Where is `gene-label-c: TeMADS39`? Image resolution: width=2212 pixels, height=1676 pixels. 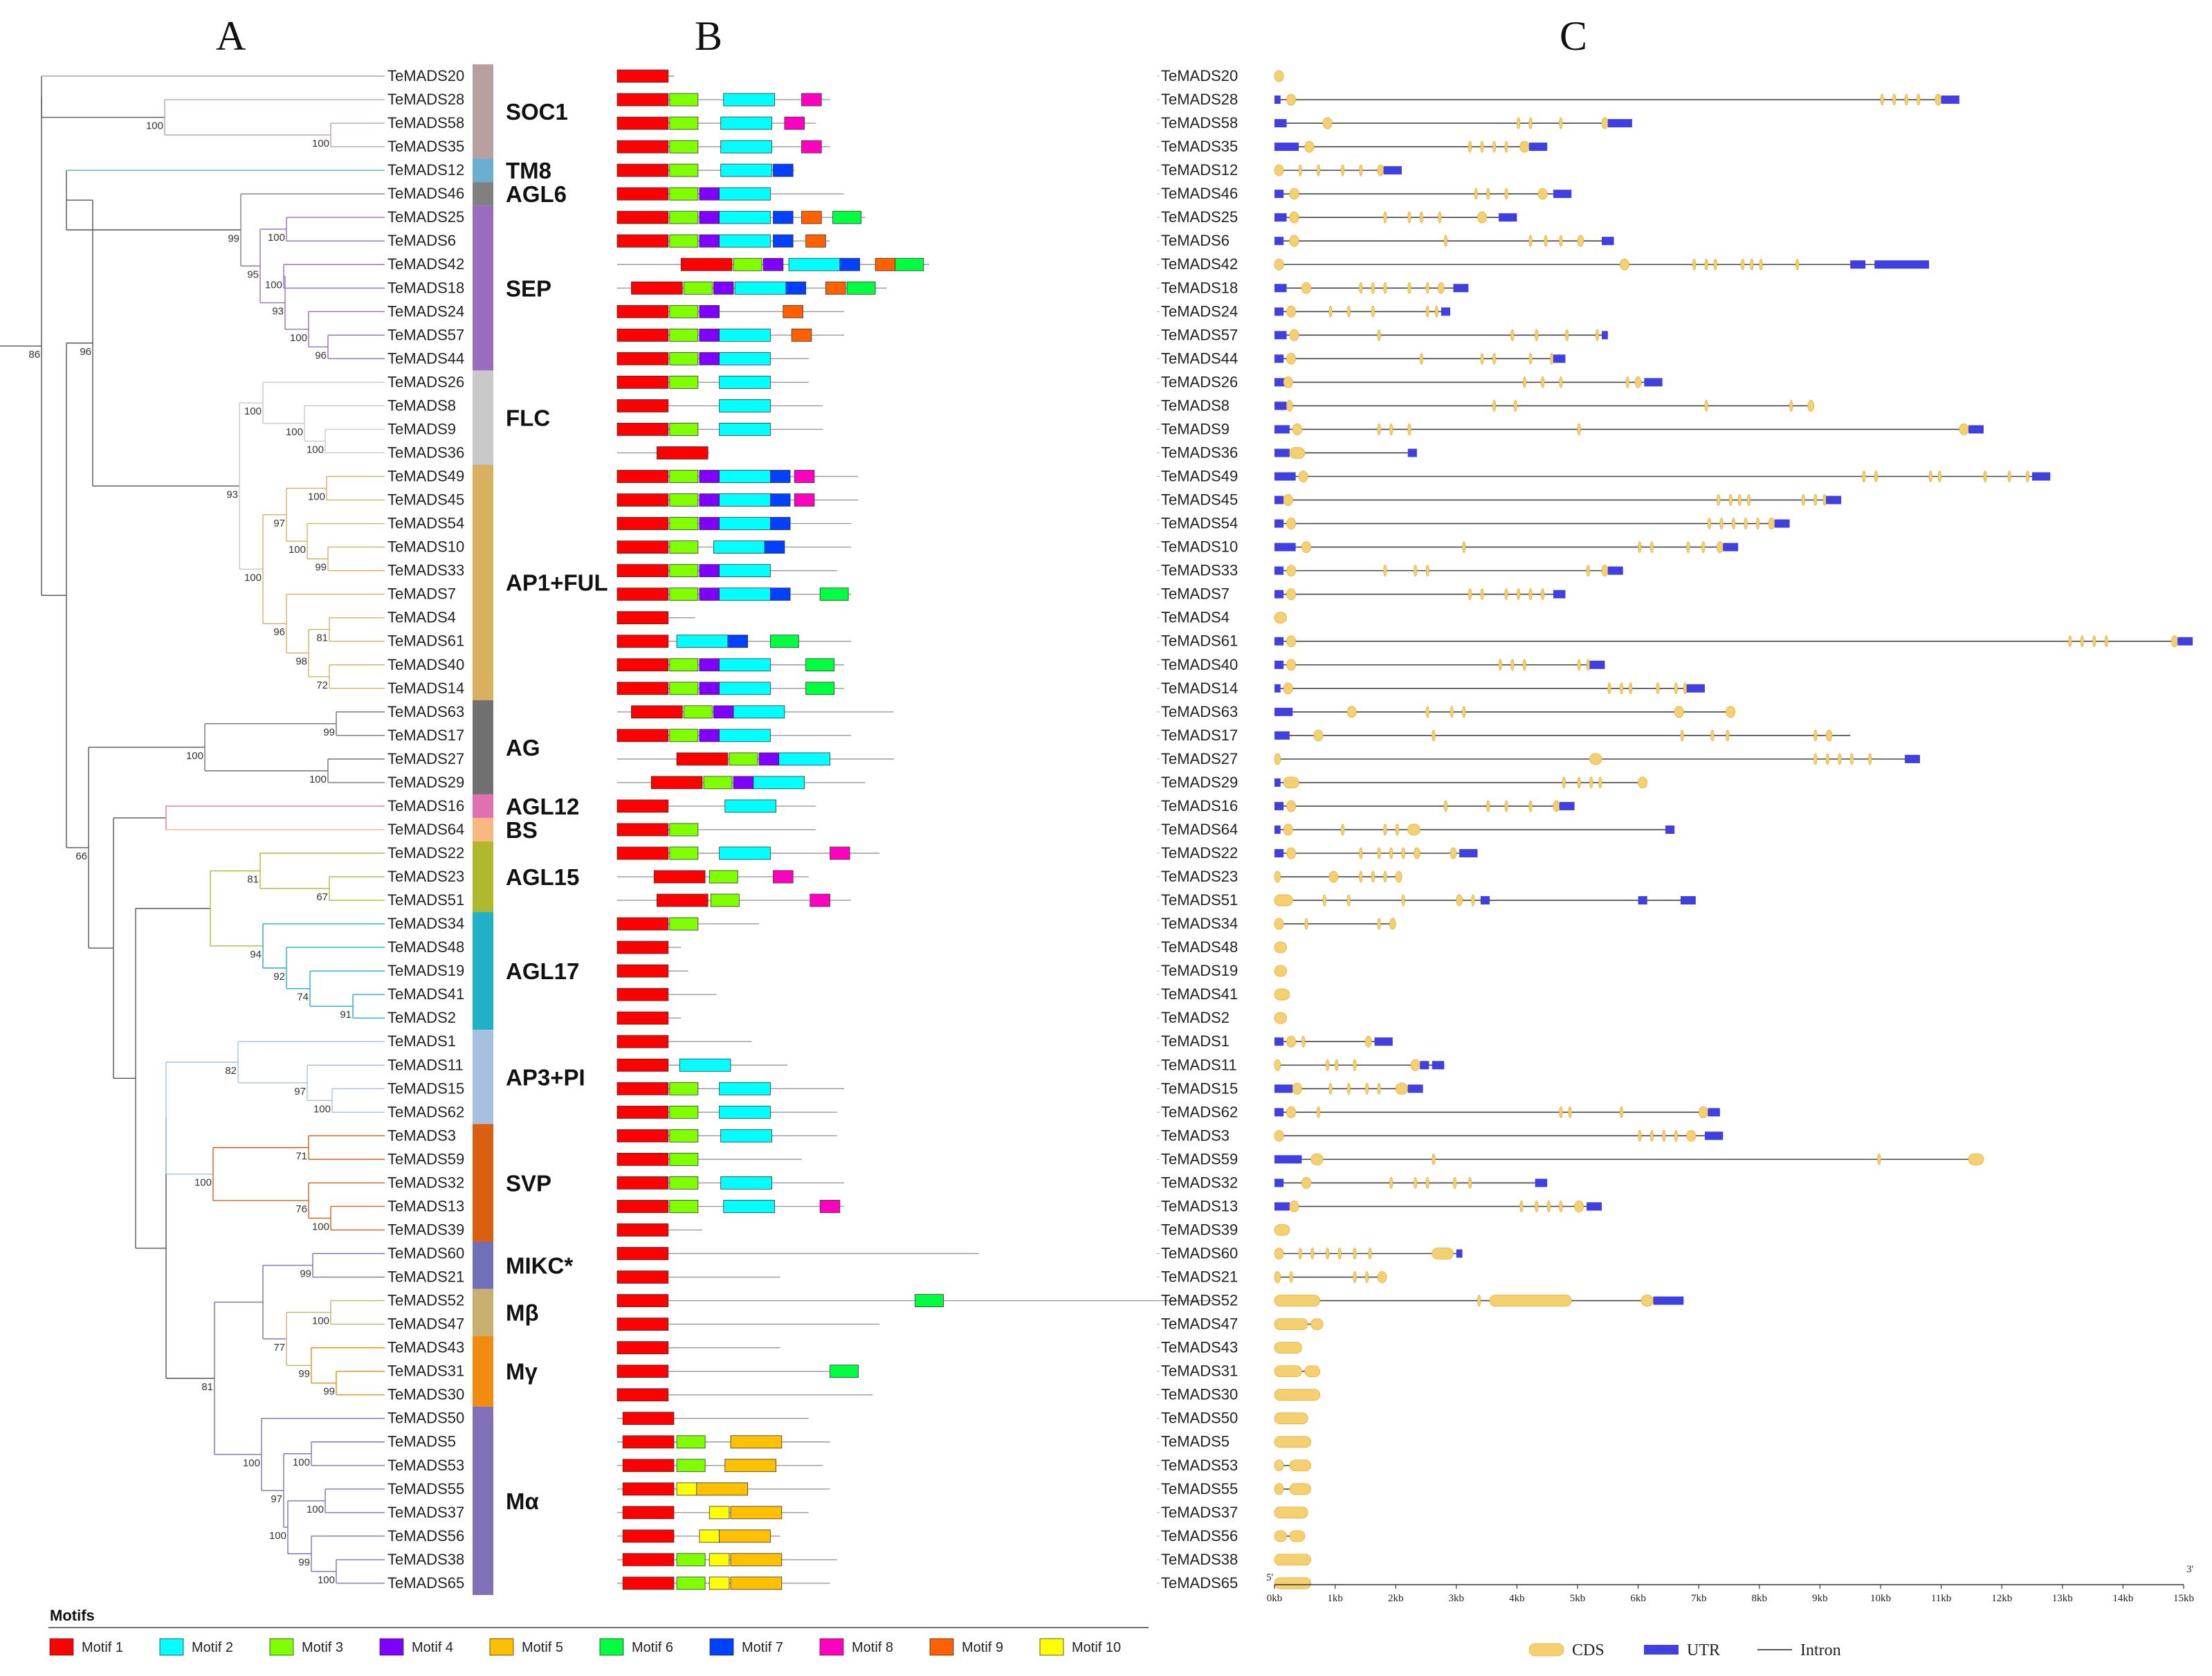
gene-label-c: TeMADS39 is located at coordinates (1199, 1229).